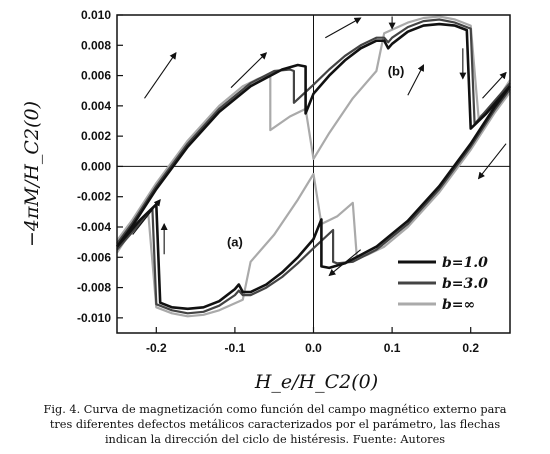  What do you see at coordinates (458, 305) in the screenshot?
I see `legend-entry: b=∞` at bounding box center [458, 305].